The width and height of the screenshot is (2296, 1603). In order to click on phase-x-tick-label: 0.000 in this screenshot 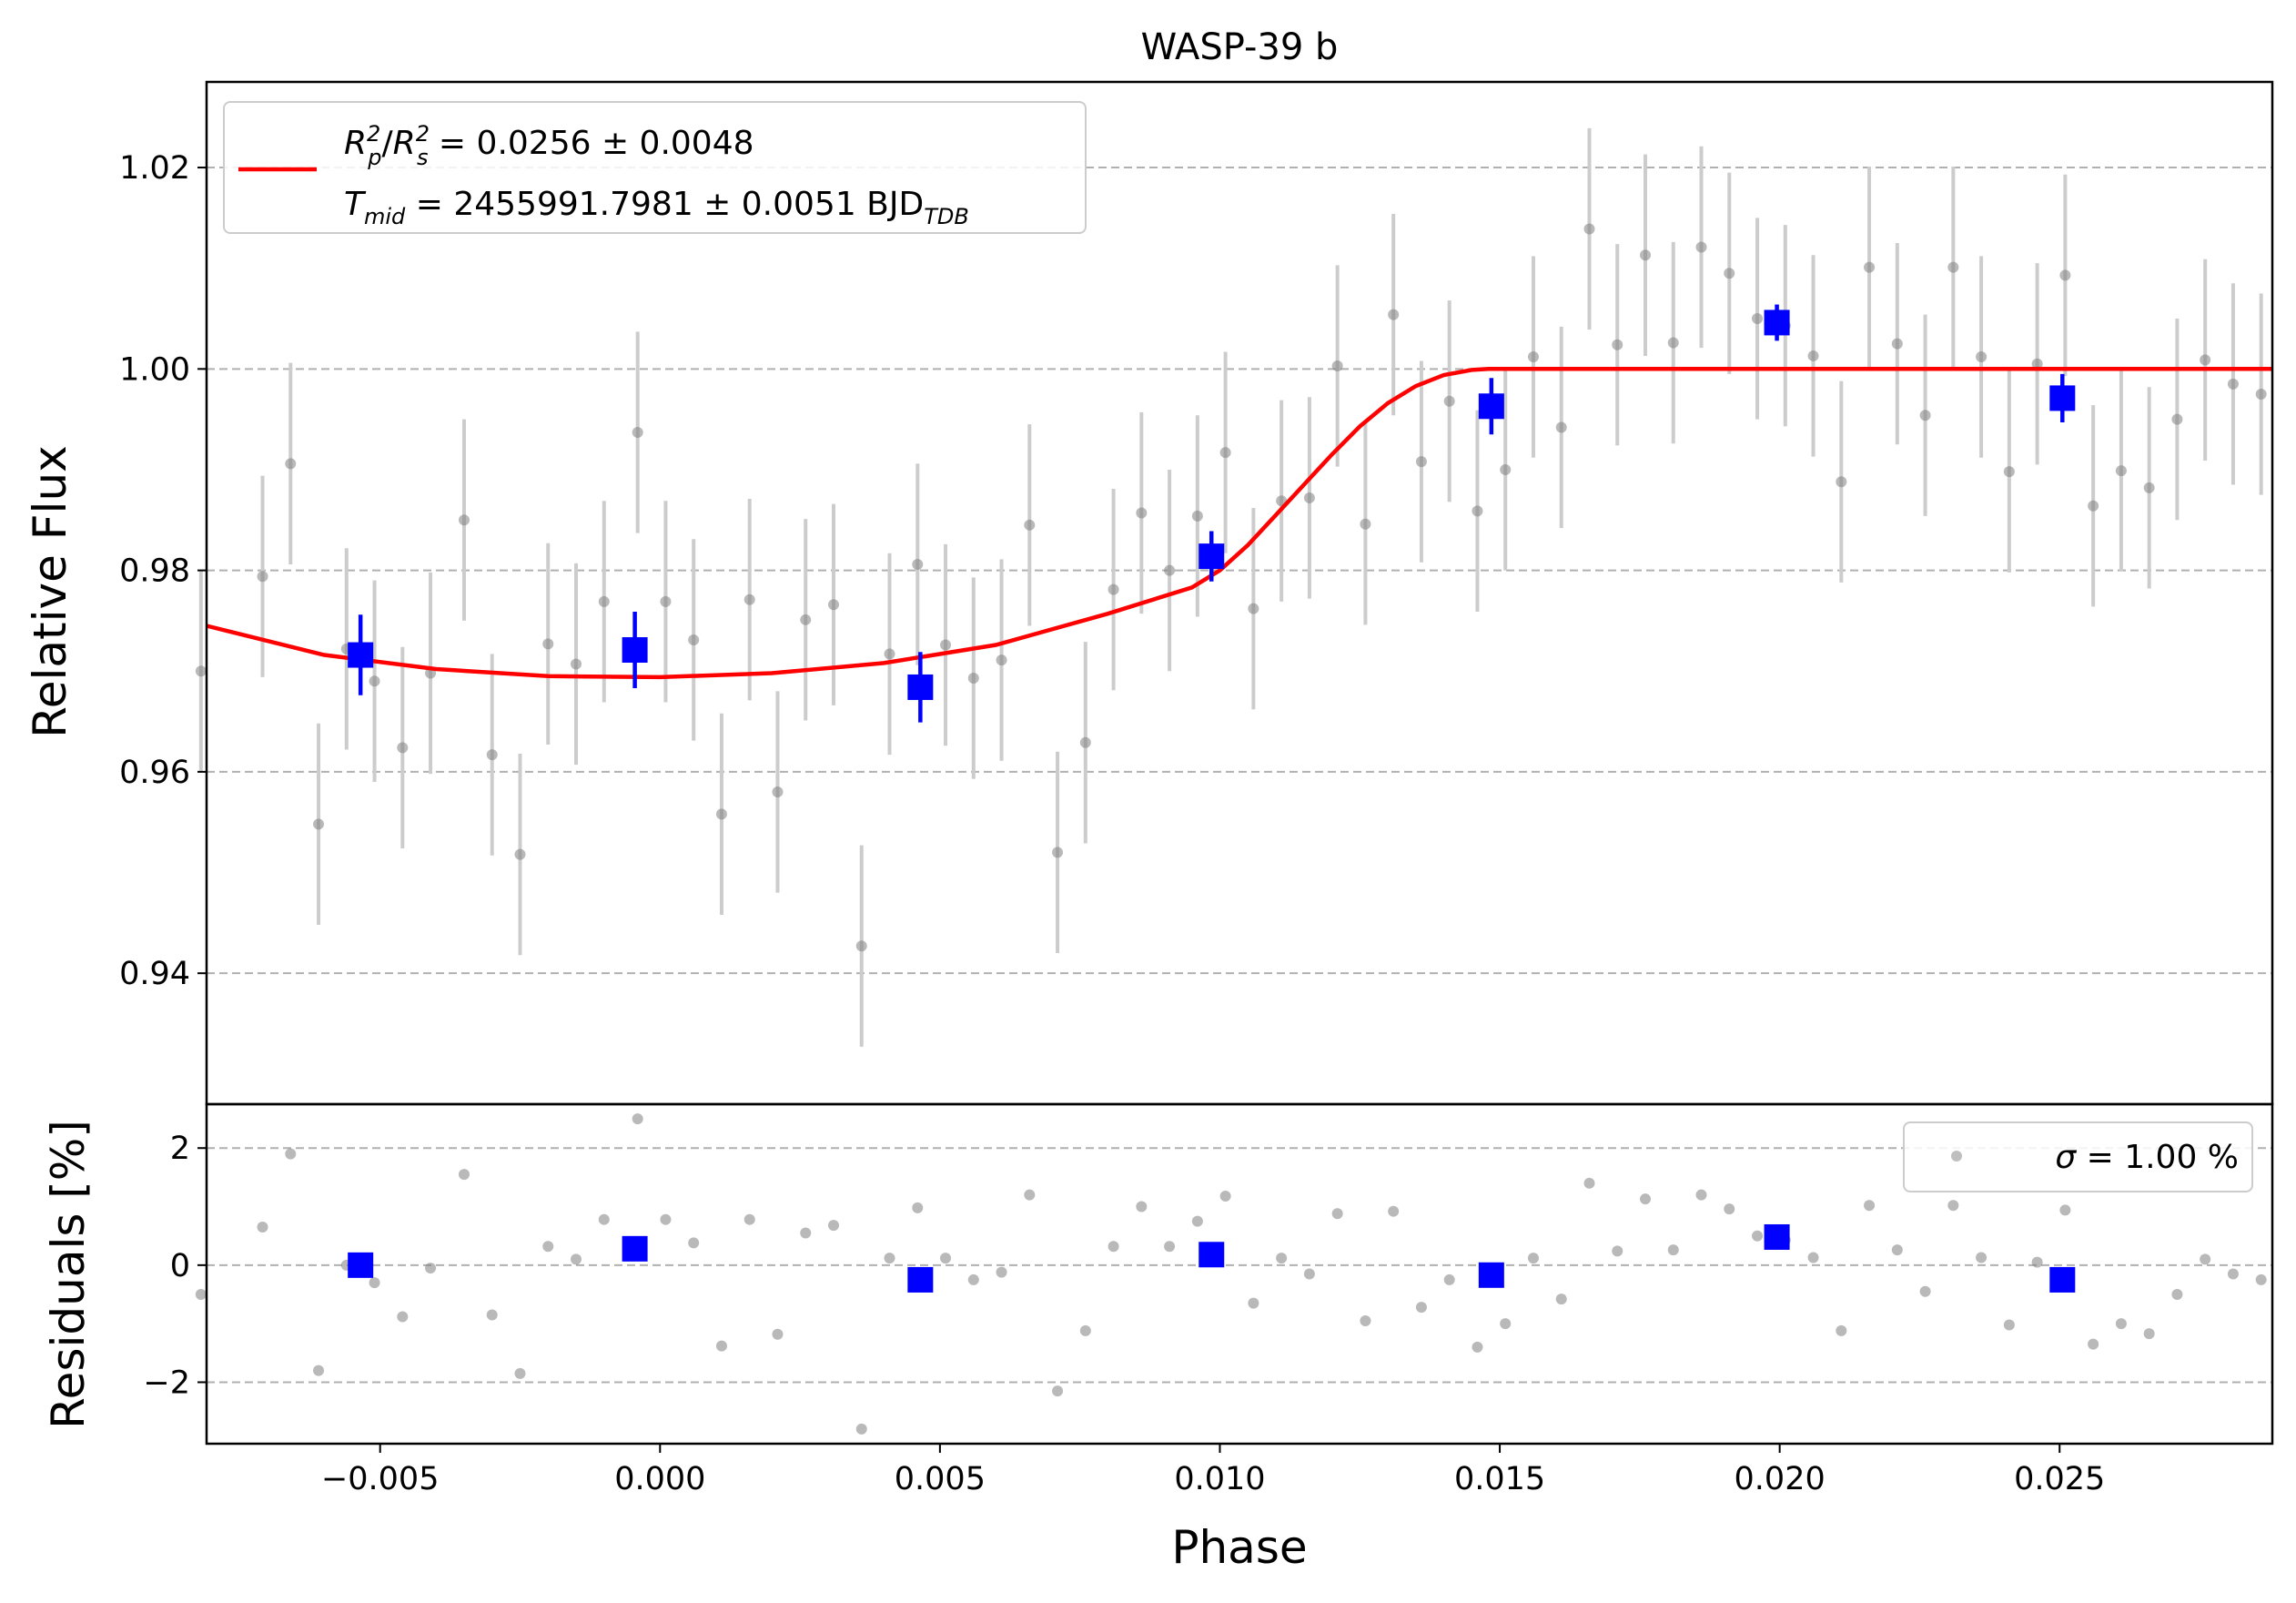, I will do `click(660, 1479)`.